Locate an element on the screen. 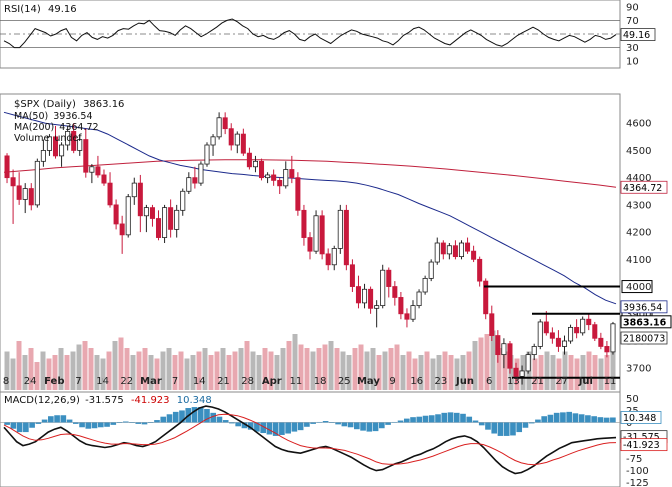  highlighted-tick-box is located at coordinates (637, 287).